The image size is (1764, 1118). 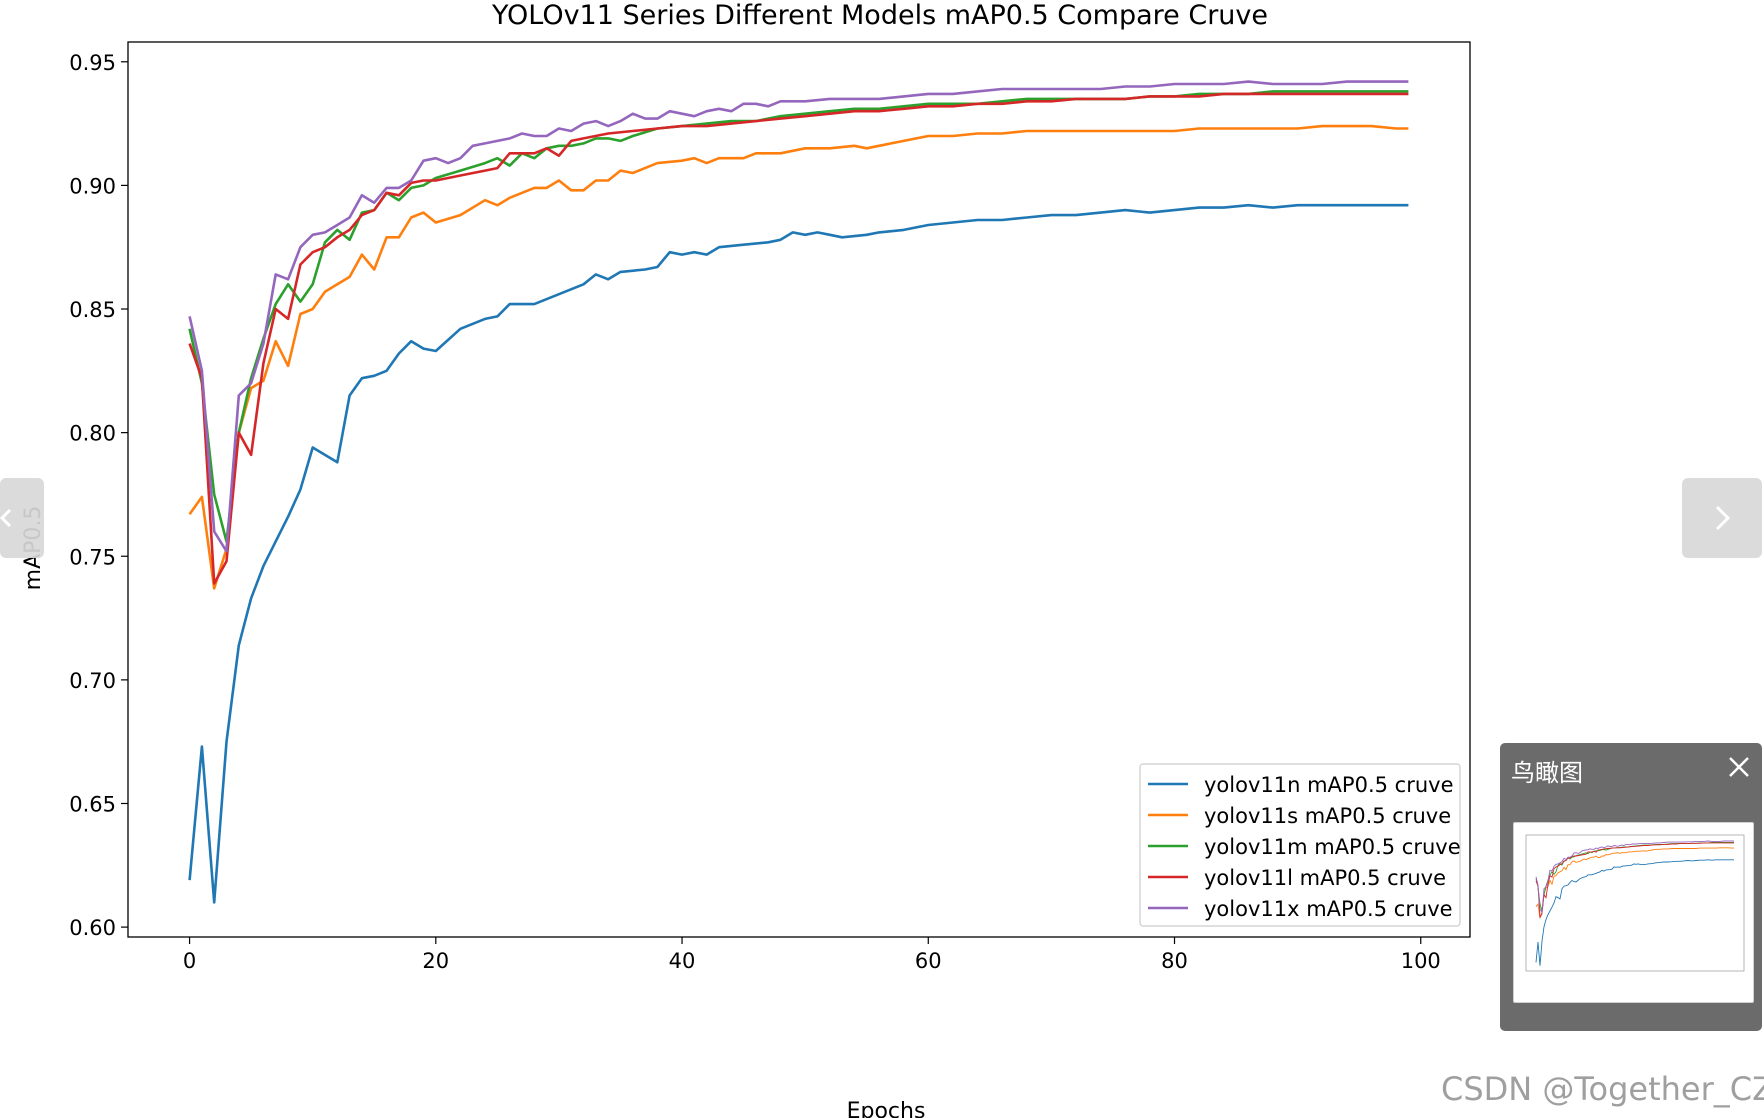 I want to click on y-tick-label: 0.80, so click(x=92, y=434).